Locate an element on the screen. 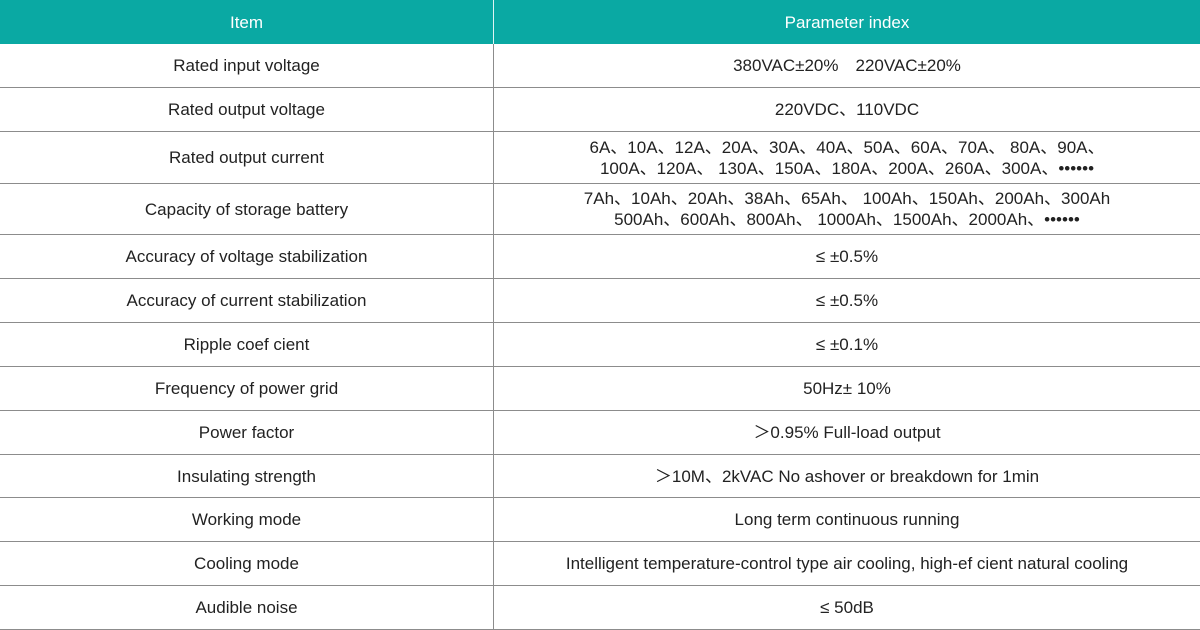  table-cell: Accuracy of current stabilization is located at coordinates (247, 300).